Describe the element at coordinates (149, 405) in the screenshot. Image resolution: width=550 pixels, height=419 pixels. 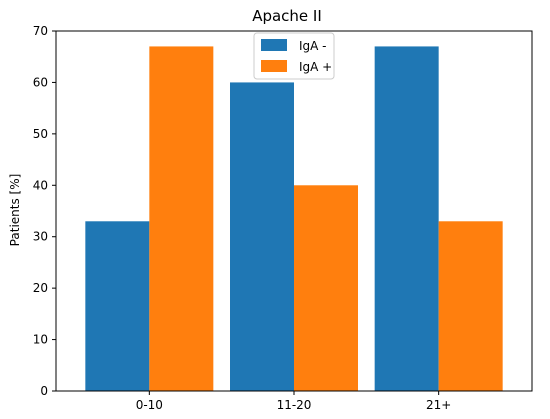
I see `x-tick-label: 0-10` at that location.